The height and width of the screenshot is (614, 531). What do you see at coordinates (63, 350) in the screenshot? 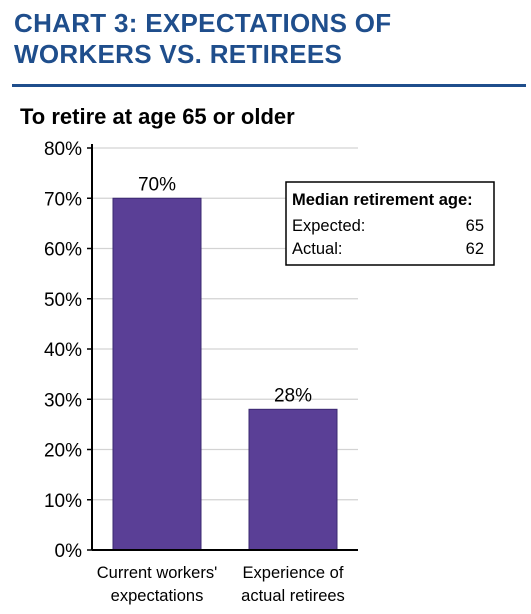
I see `y-tick-label: 40%` at bounding box center [63, 350].